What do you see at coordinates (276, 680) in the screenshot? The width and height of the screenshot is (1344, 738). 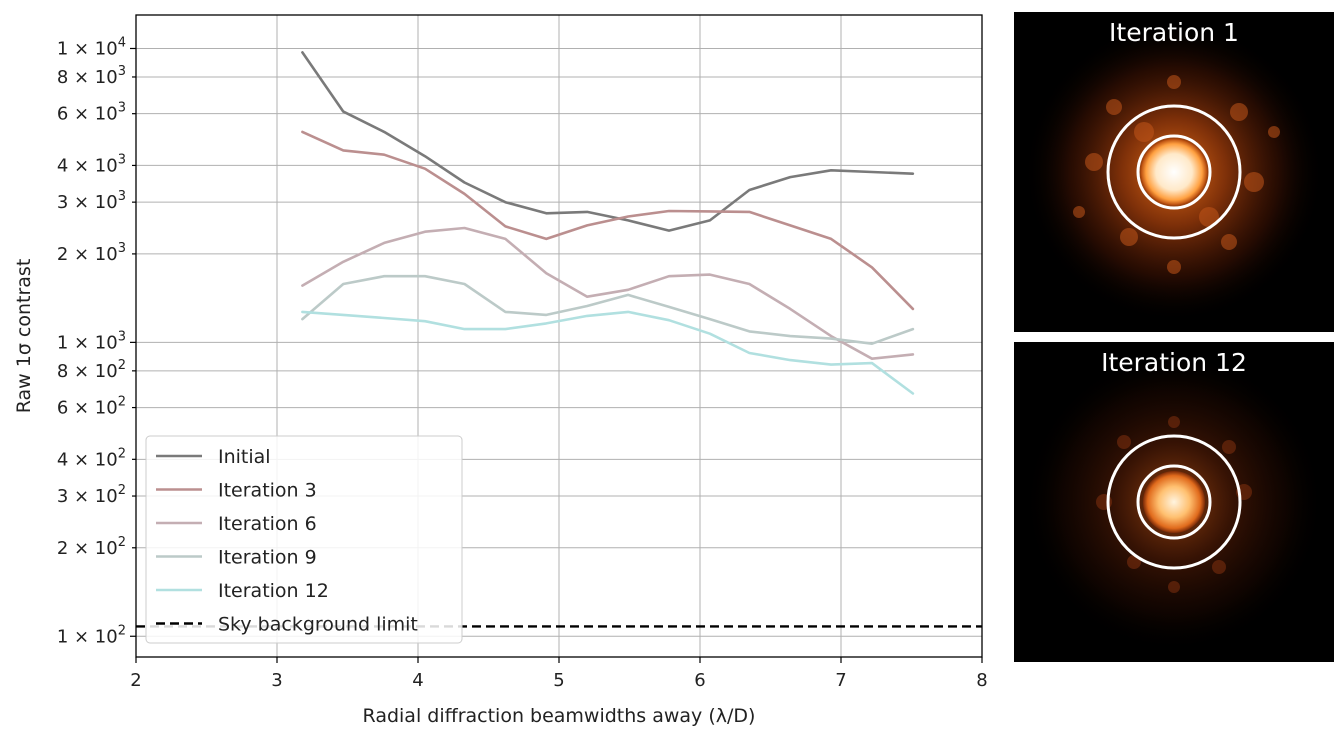 I see `x-tick-label: 3` at bounding box center [276, 680].